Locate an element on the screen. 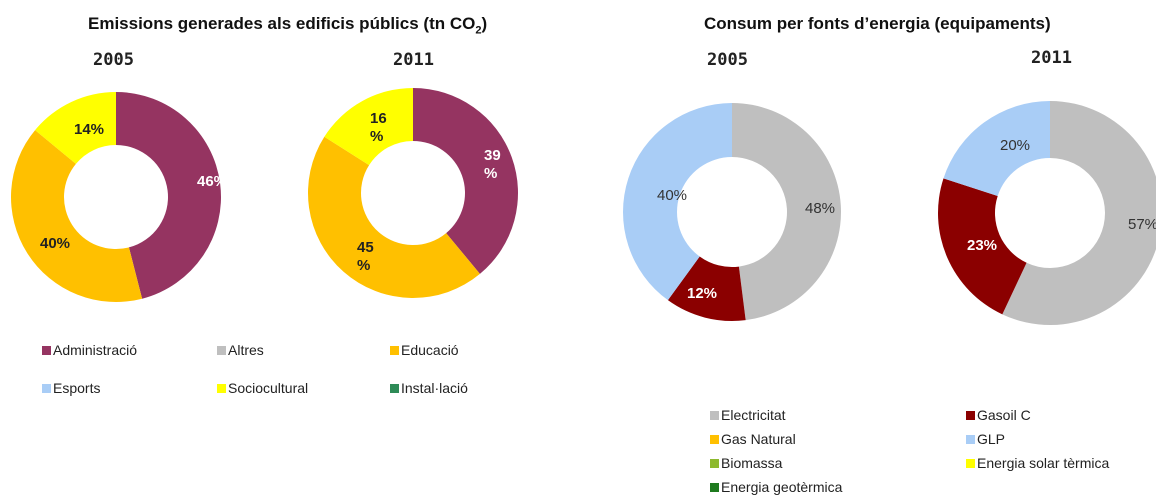  legend-label: Biomassa is located at coordinates (752, 463).